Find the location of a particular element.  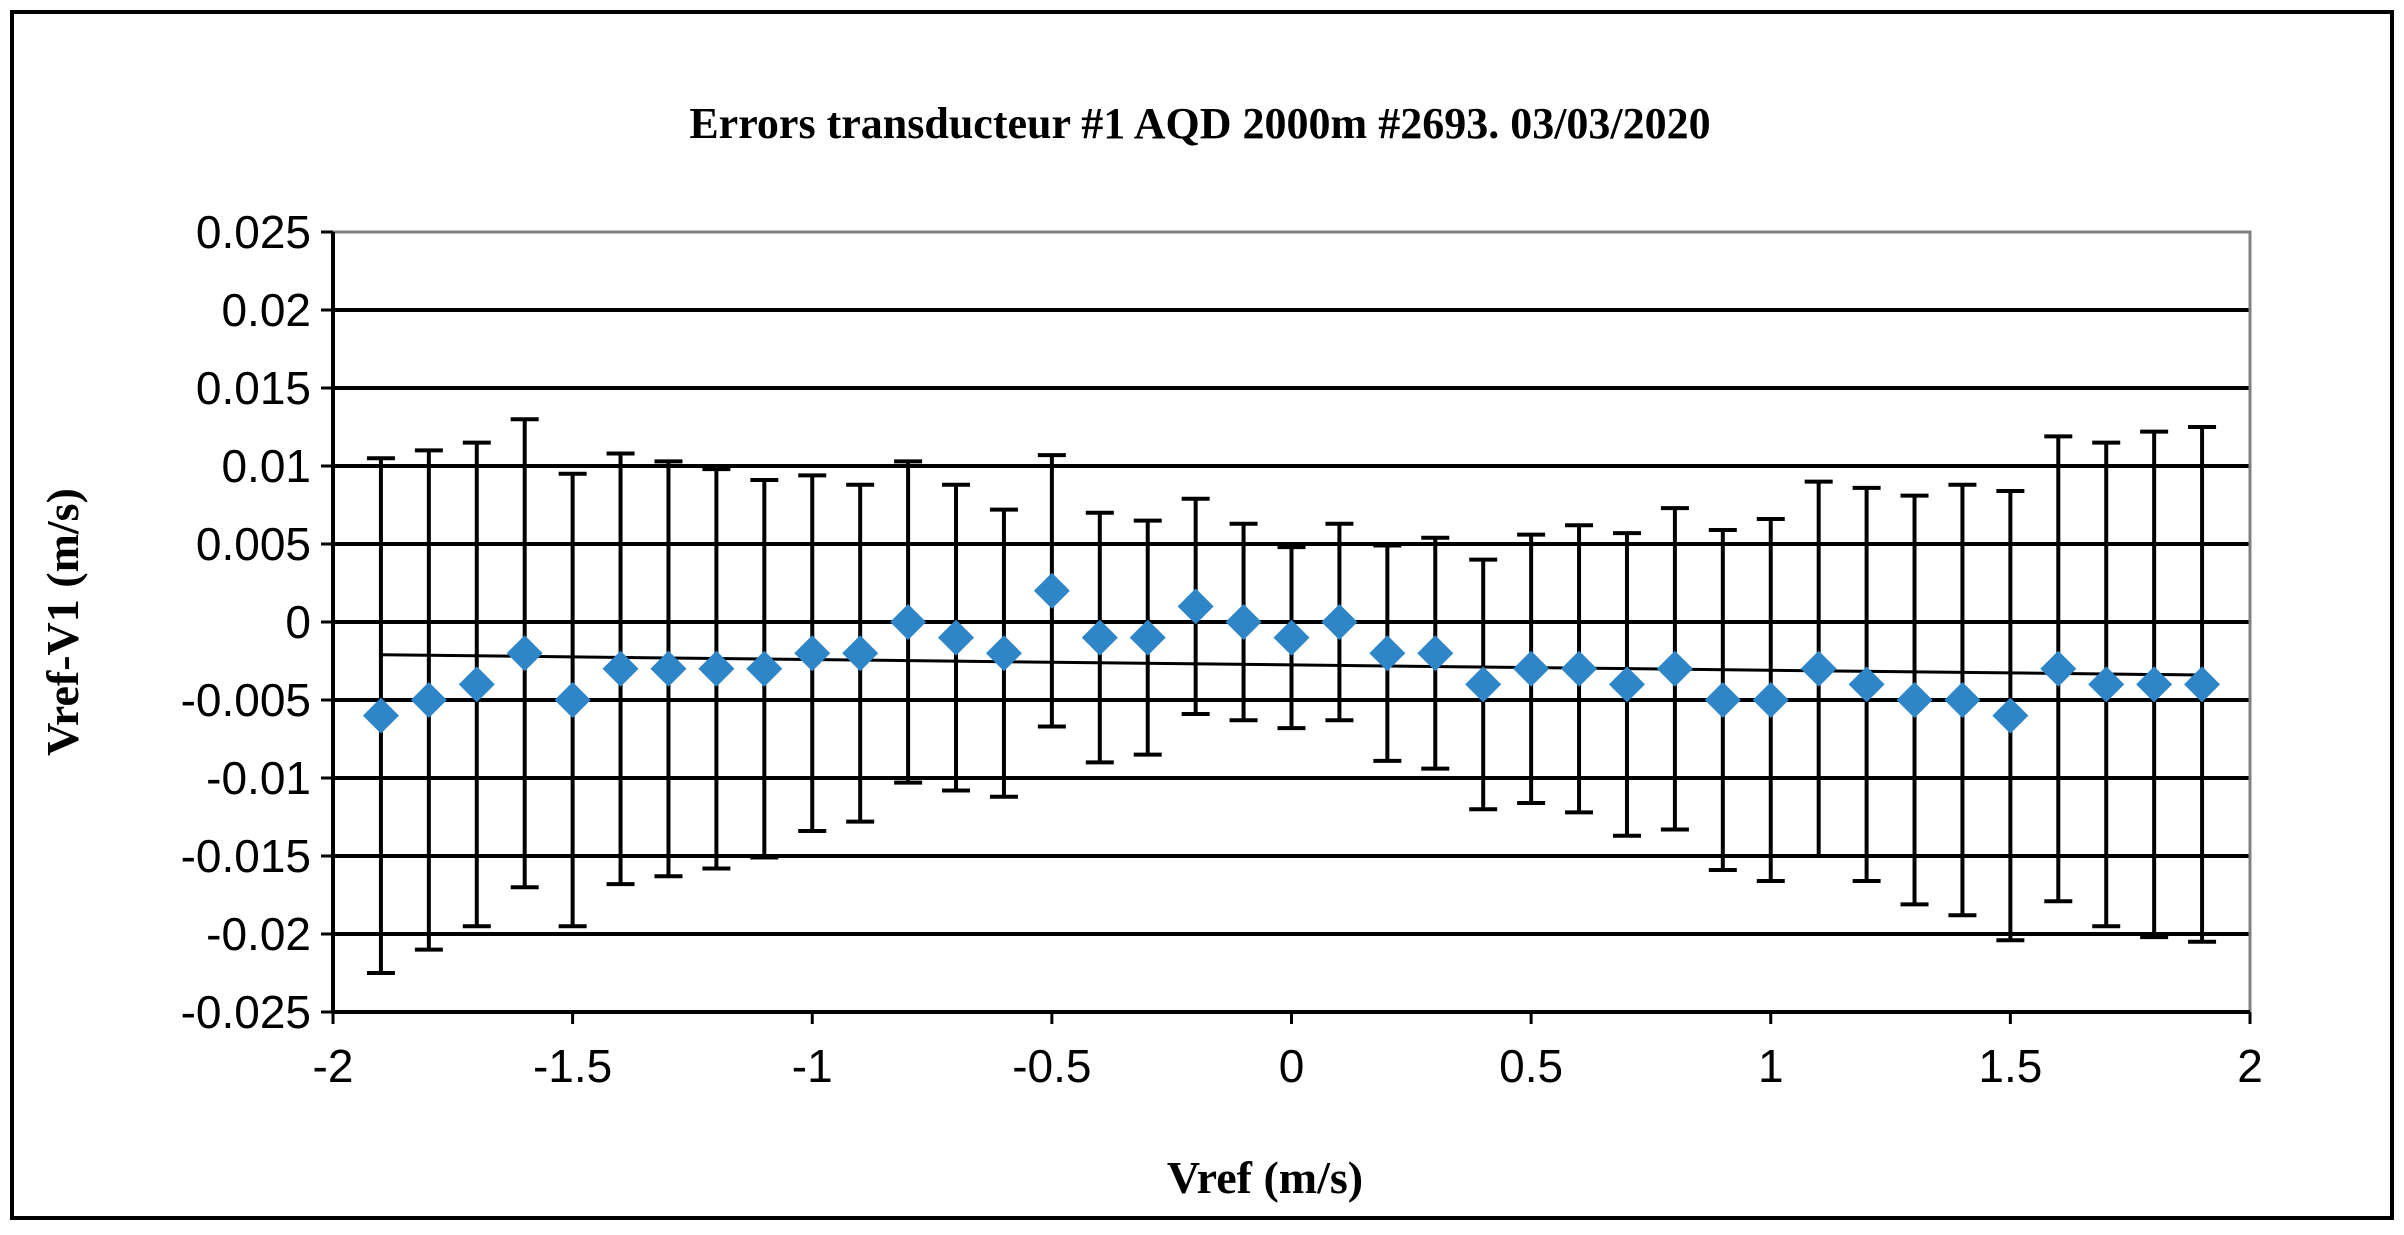

y-tick-label: -0.02 is located at coordinates (258, 934).